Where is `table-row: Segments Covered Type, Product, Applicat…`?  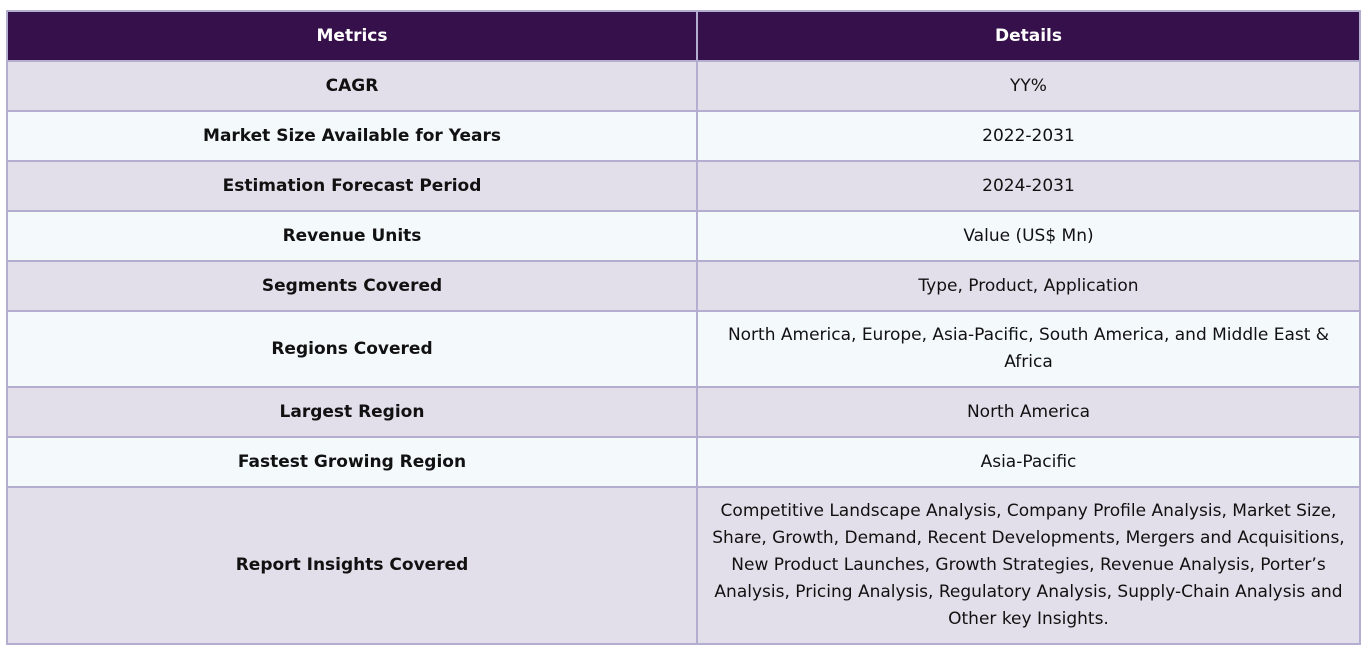 table-row: Segments Covered Type, Product, Applicat… is located at coordinates (683, 286).